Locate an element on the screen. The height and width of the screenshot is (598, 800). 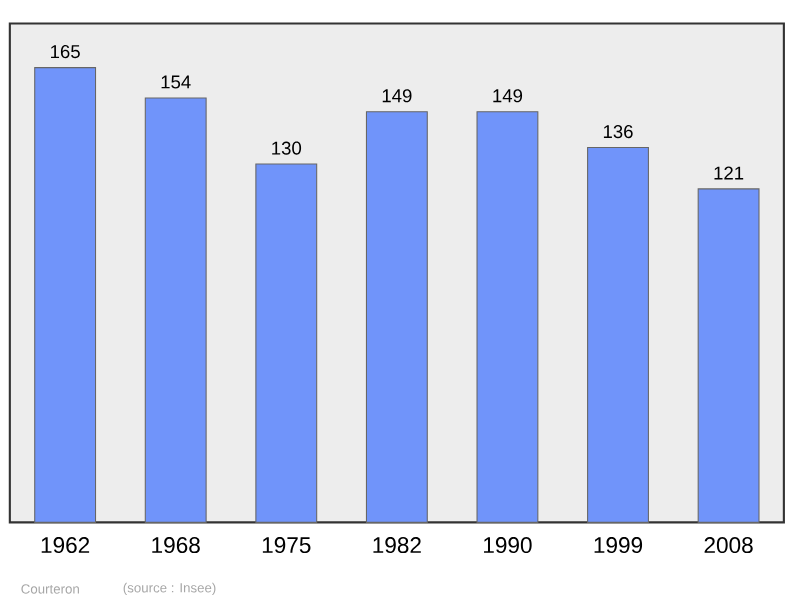
x-tick-label: 2008 is located at coordinates (728, 545).